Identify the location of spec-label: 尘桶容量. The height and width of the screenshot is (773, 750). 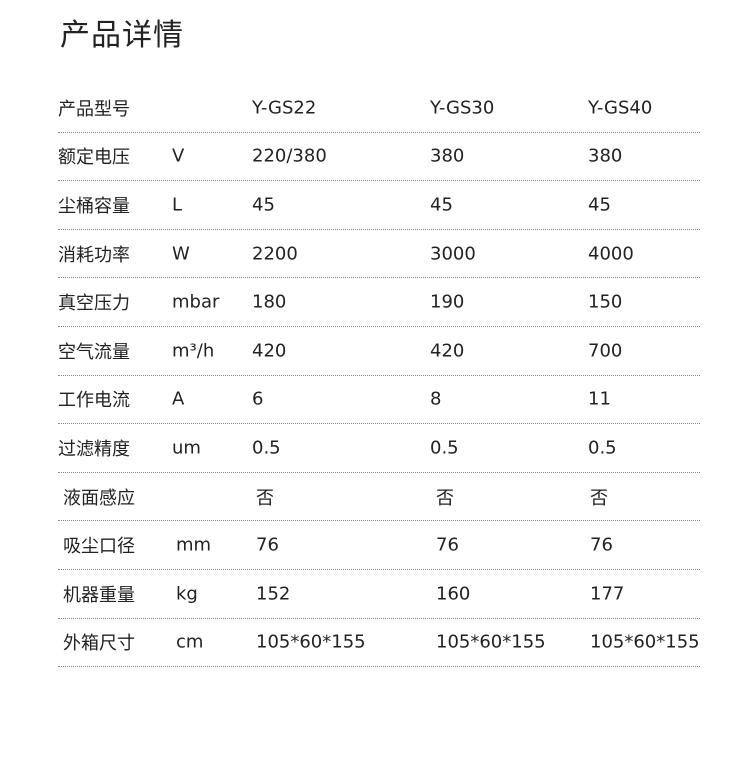
(94, 206).